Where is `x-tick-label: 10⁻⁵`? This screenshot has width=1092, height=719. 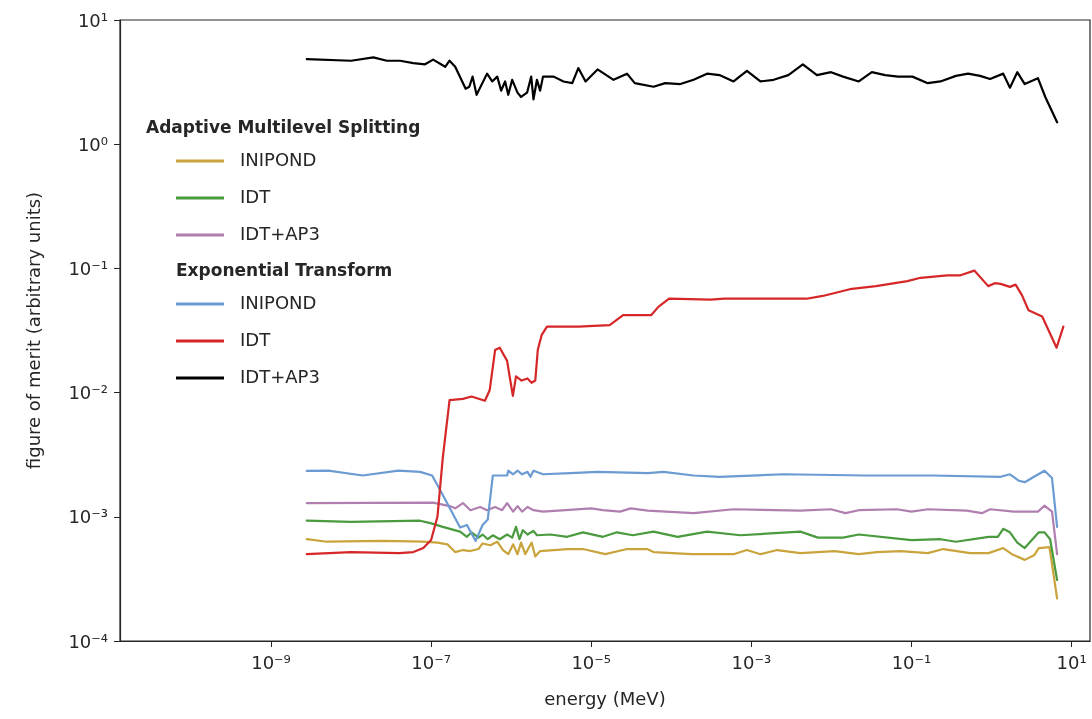 x-tick-label: 10⁻⁵ is located at coordinates (591, 662).